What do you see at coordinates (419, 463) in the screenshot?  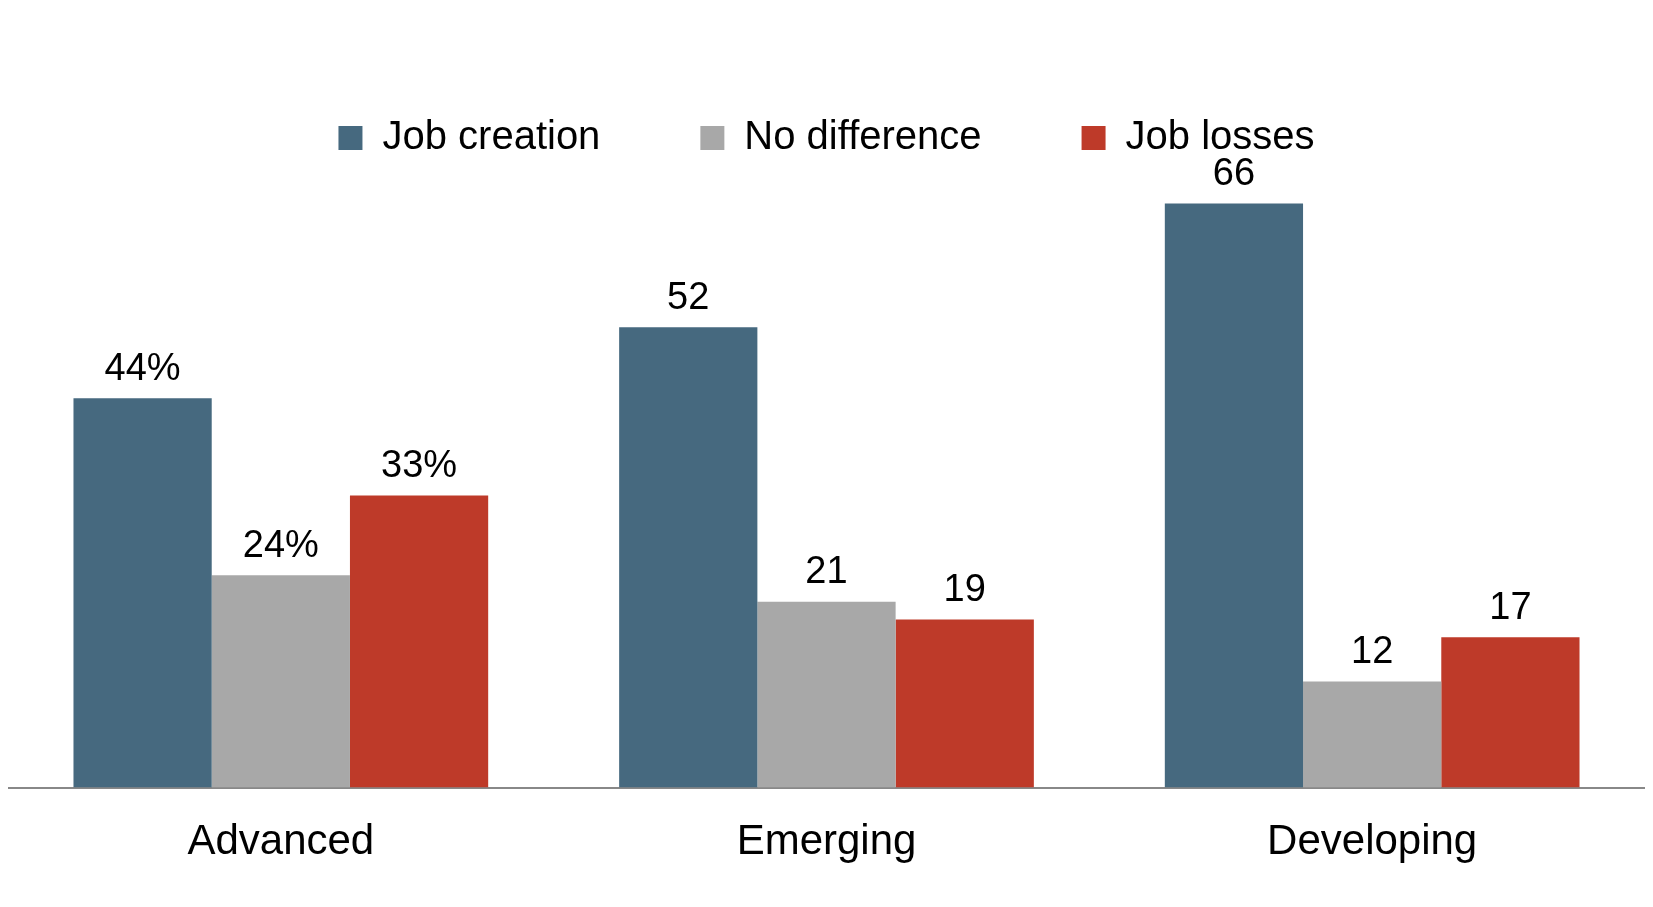 I see `data-label: 33%` at bounding box center [419, 463].